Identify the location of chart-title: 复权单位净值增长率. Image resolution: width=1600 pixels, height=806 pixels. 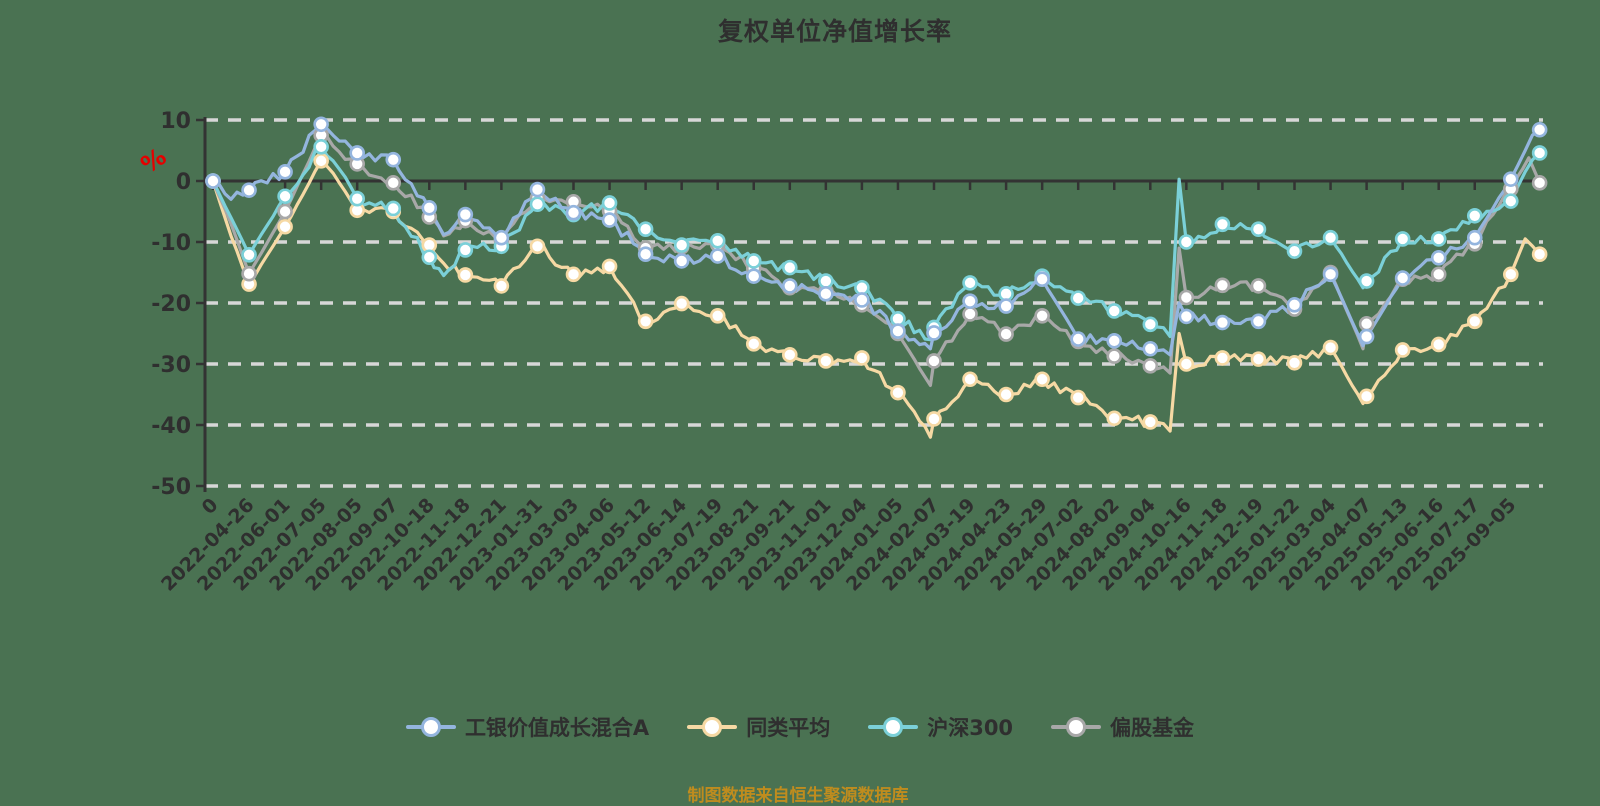
(835, 31).